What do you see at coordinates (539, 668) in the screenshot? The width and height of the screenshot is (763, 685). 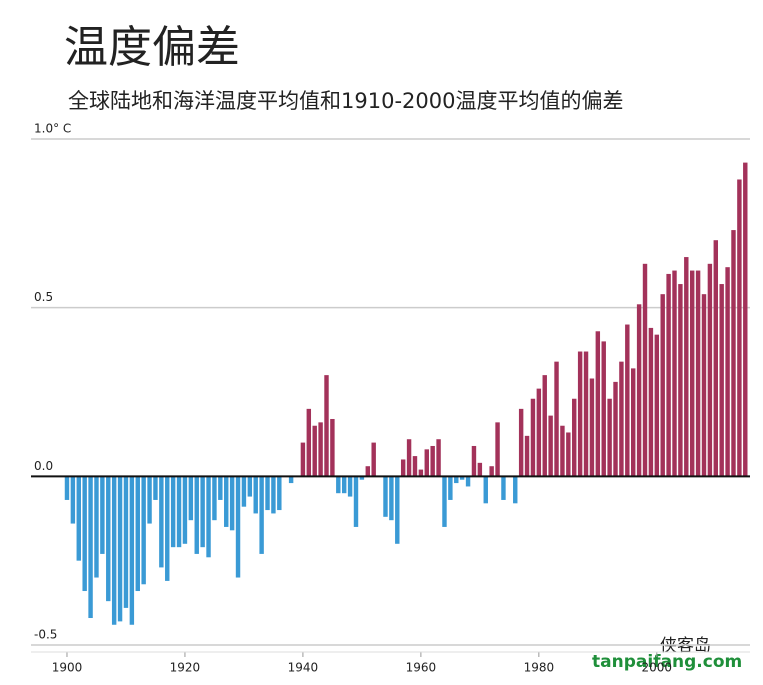 I see `x-tick-label: 1980` at bounding box center [539, 668].